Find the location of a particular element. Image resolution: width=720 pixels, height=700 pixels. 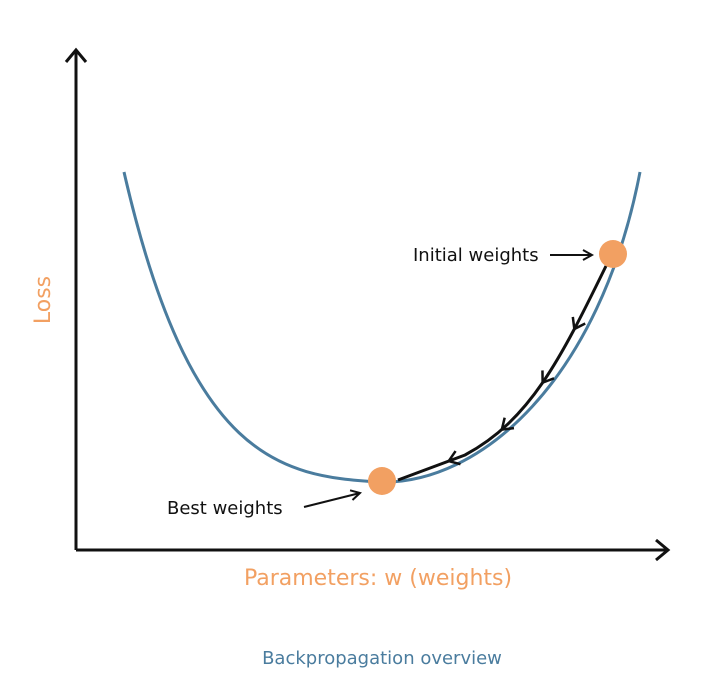

initial-weights-point is located at coordinates (613, 254).